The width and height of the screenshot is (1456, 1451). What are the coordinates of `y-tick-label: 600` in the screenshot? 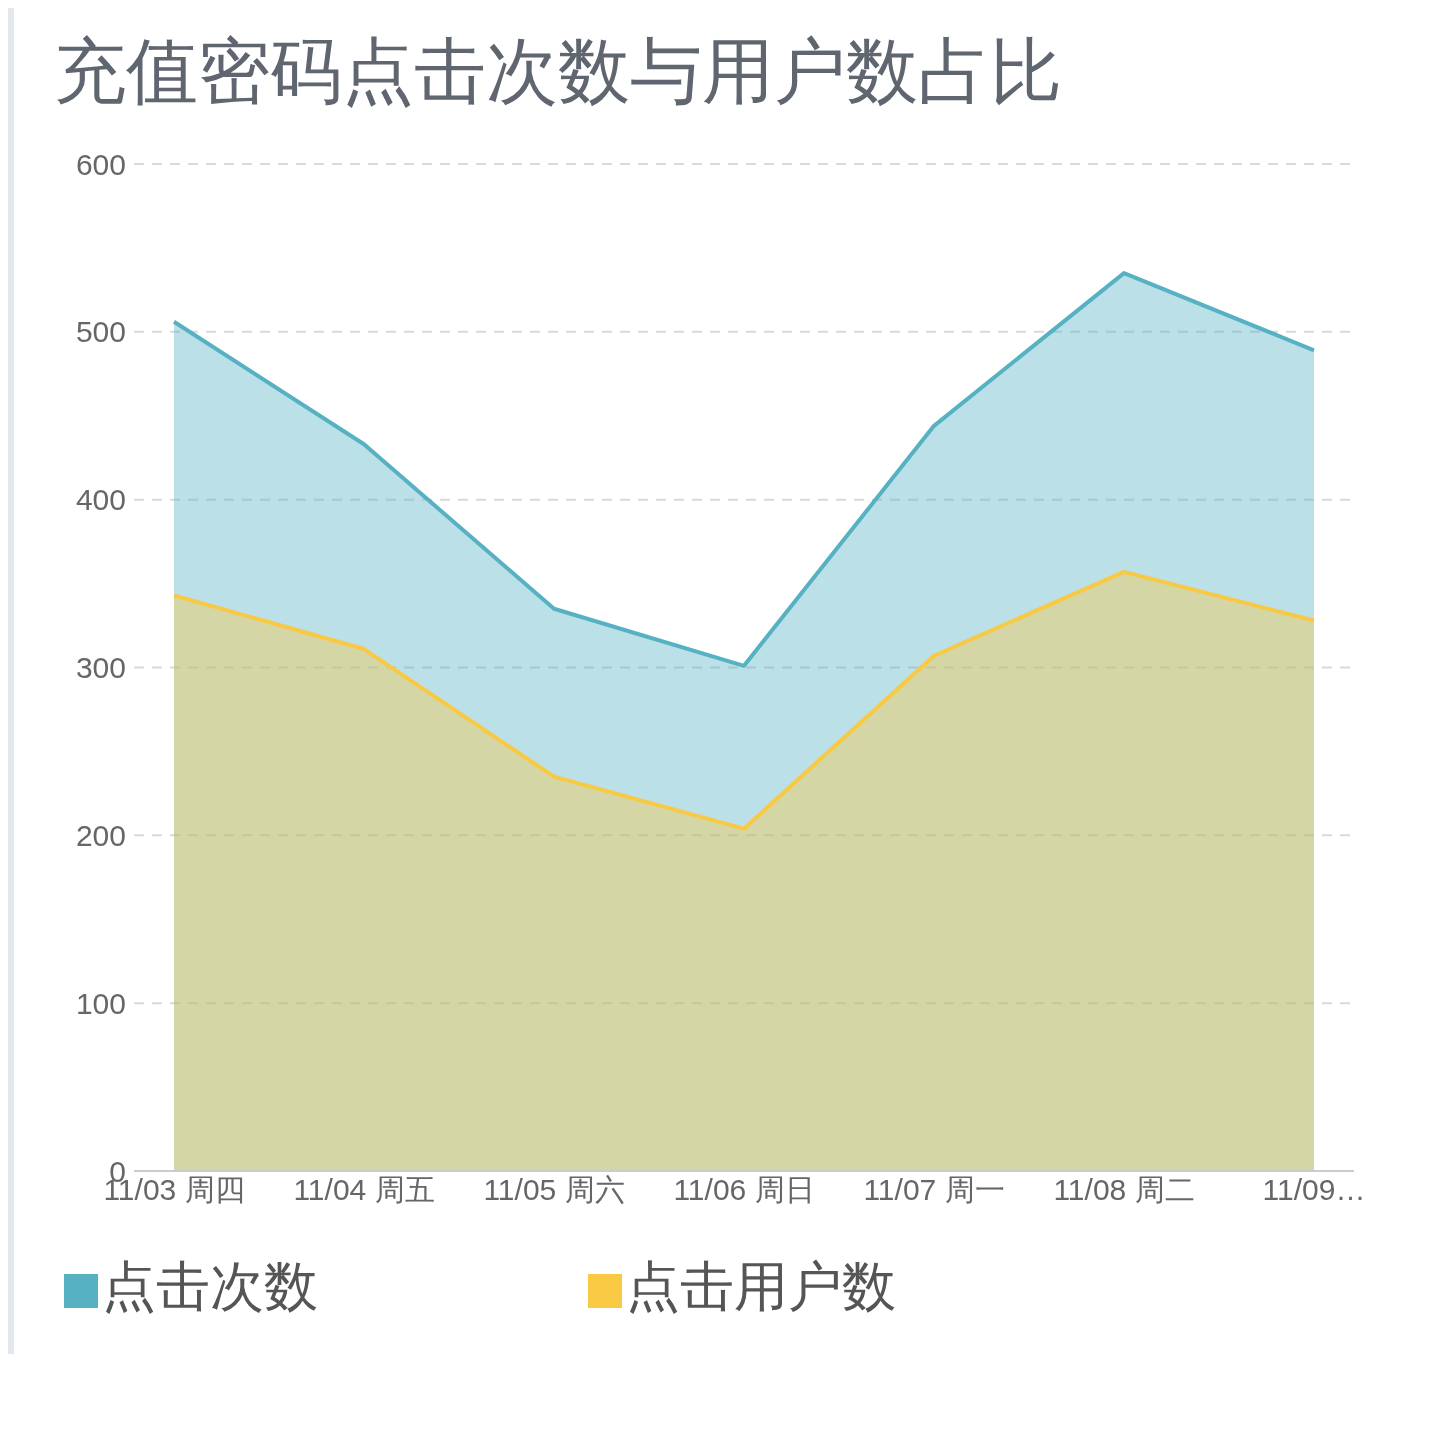 It's located at (100, 165).